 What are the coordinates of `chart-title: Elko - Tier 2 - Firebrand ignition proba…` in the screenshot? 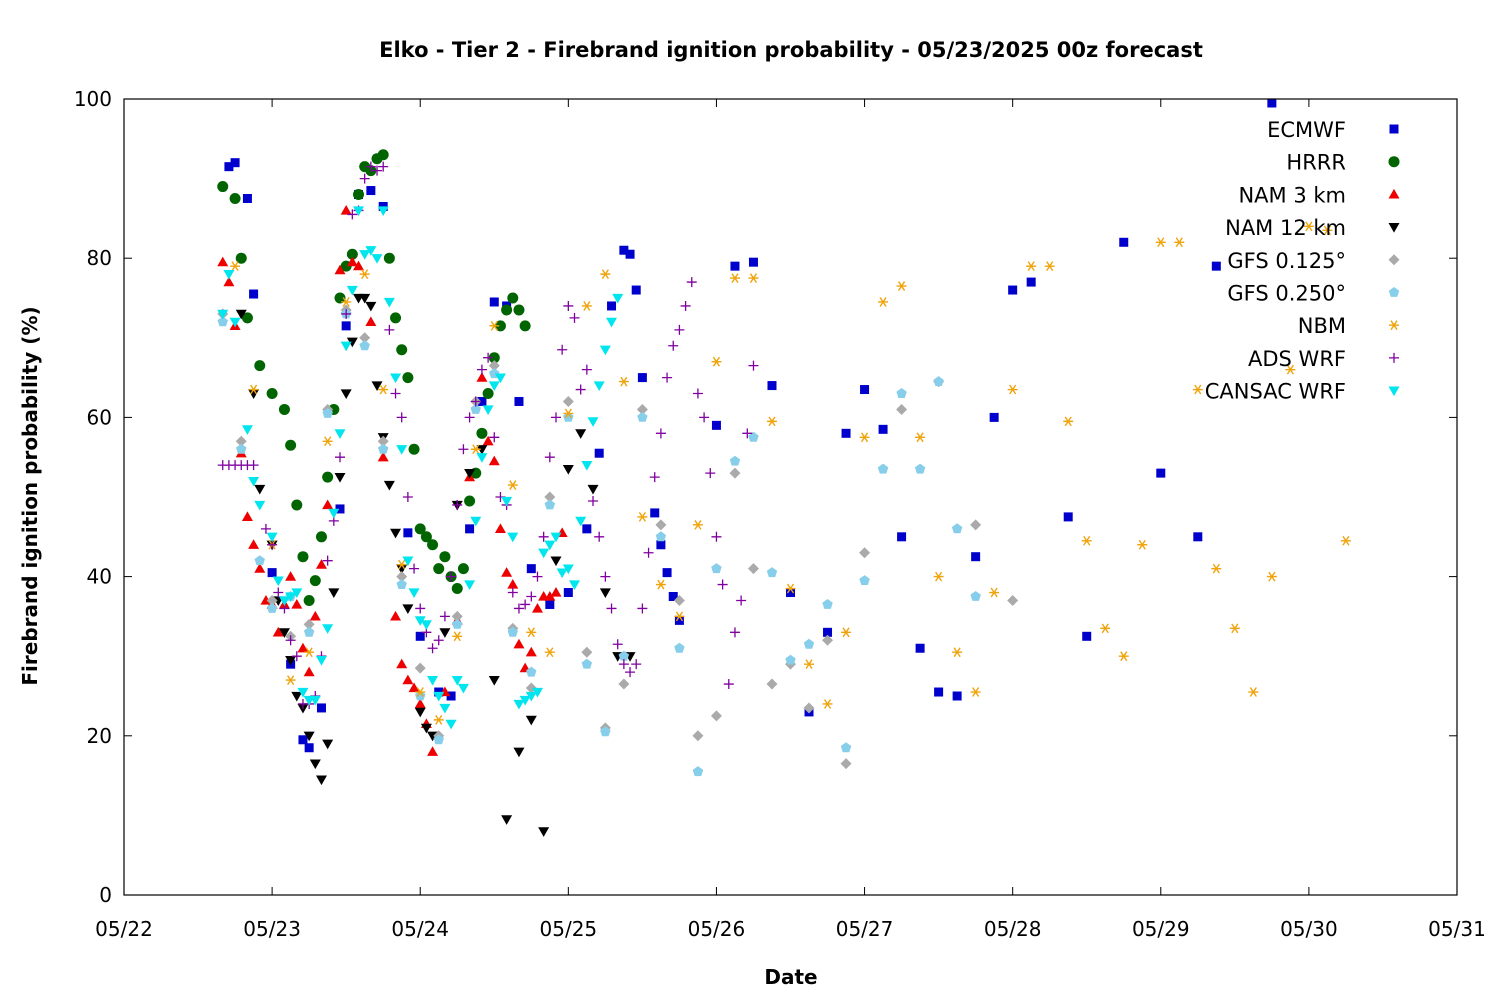 It's located at (791, 50).